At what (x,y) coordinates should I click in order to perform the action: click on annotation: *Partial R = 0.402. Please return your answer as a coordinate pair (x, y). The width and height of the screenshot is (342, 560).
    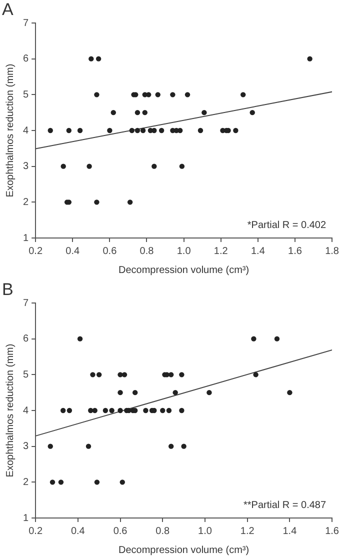
    Looking at the image, I should click on (286, 225).